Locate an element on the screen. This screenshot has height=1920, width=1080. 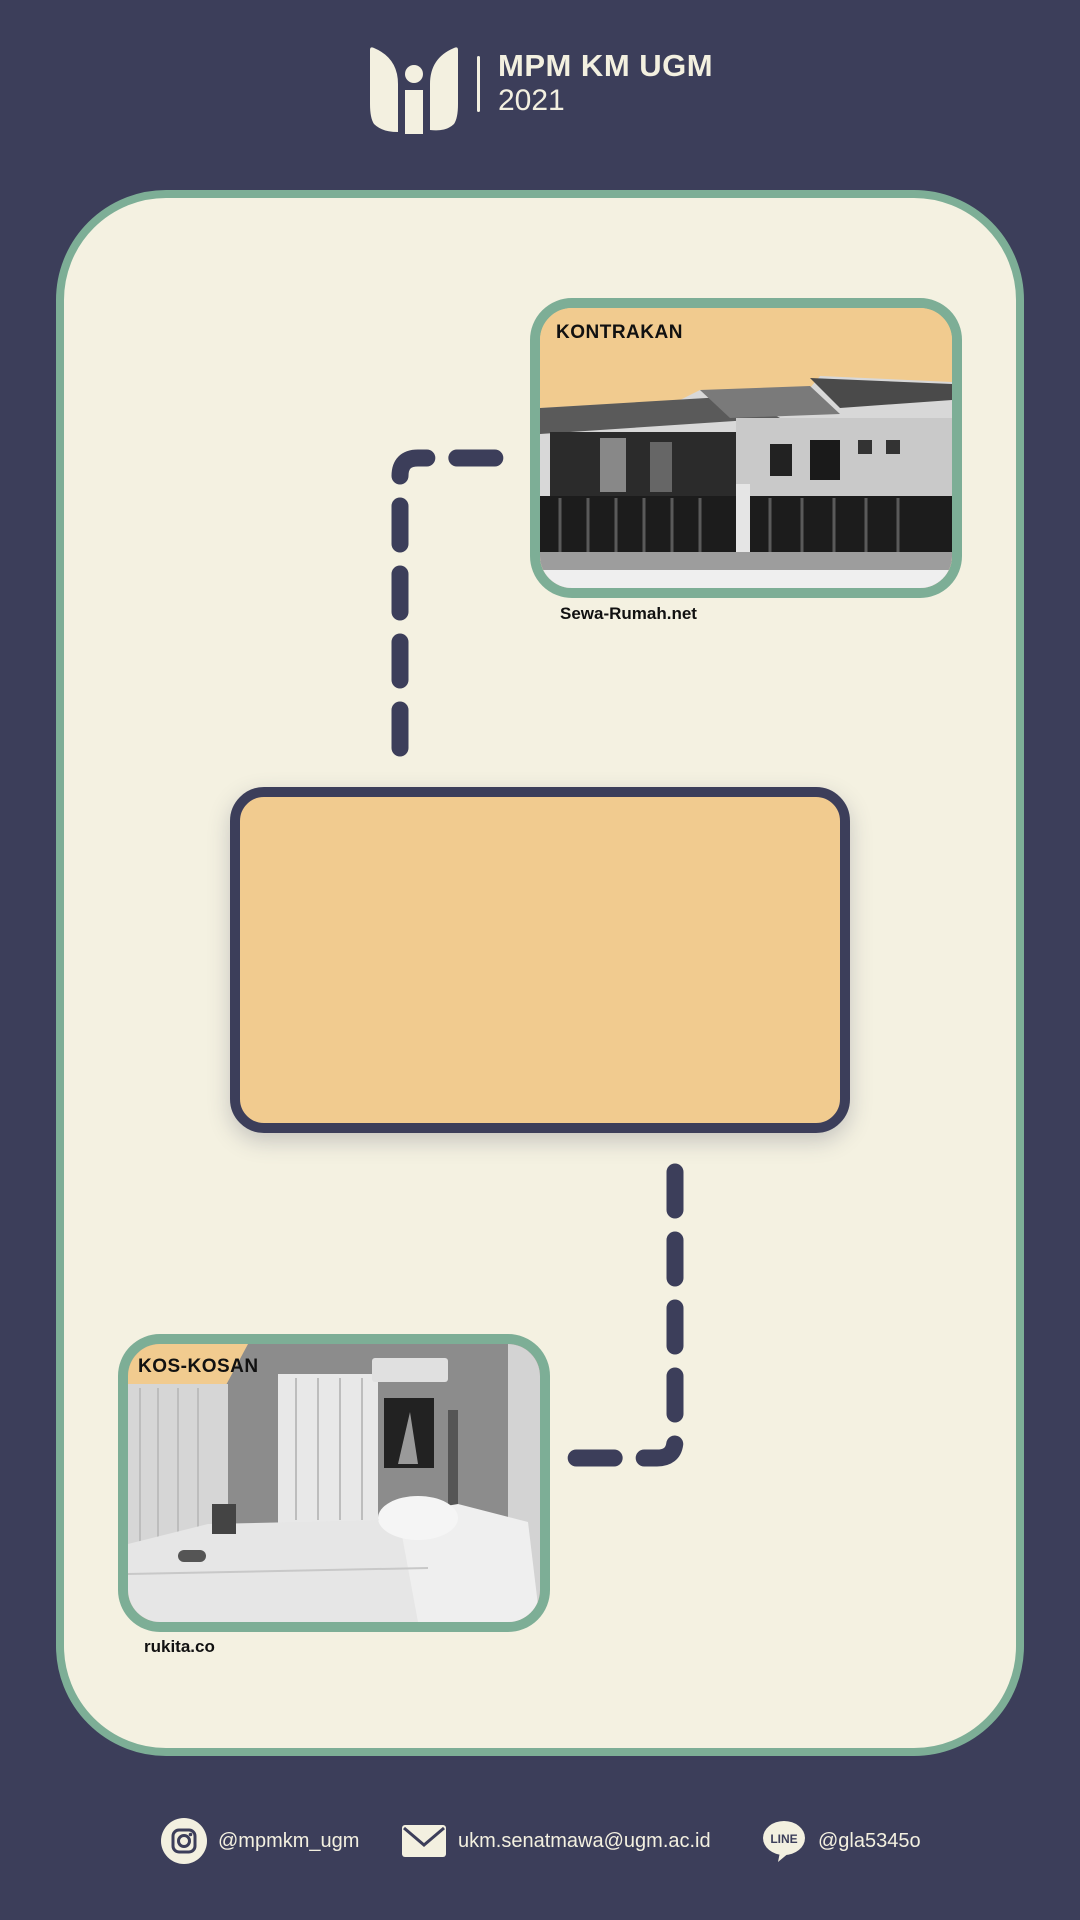
footer-line: LINE @gla5345o is located at coordinates (840, 1841).